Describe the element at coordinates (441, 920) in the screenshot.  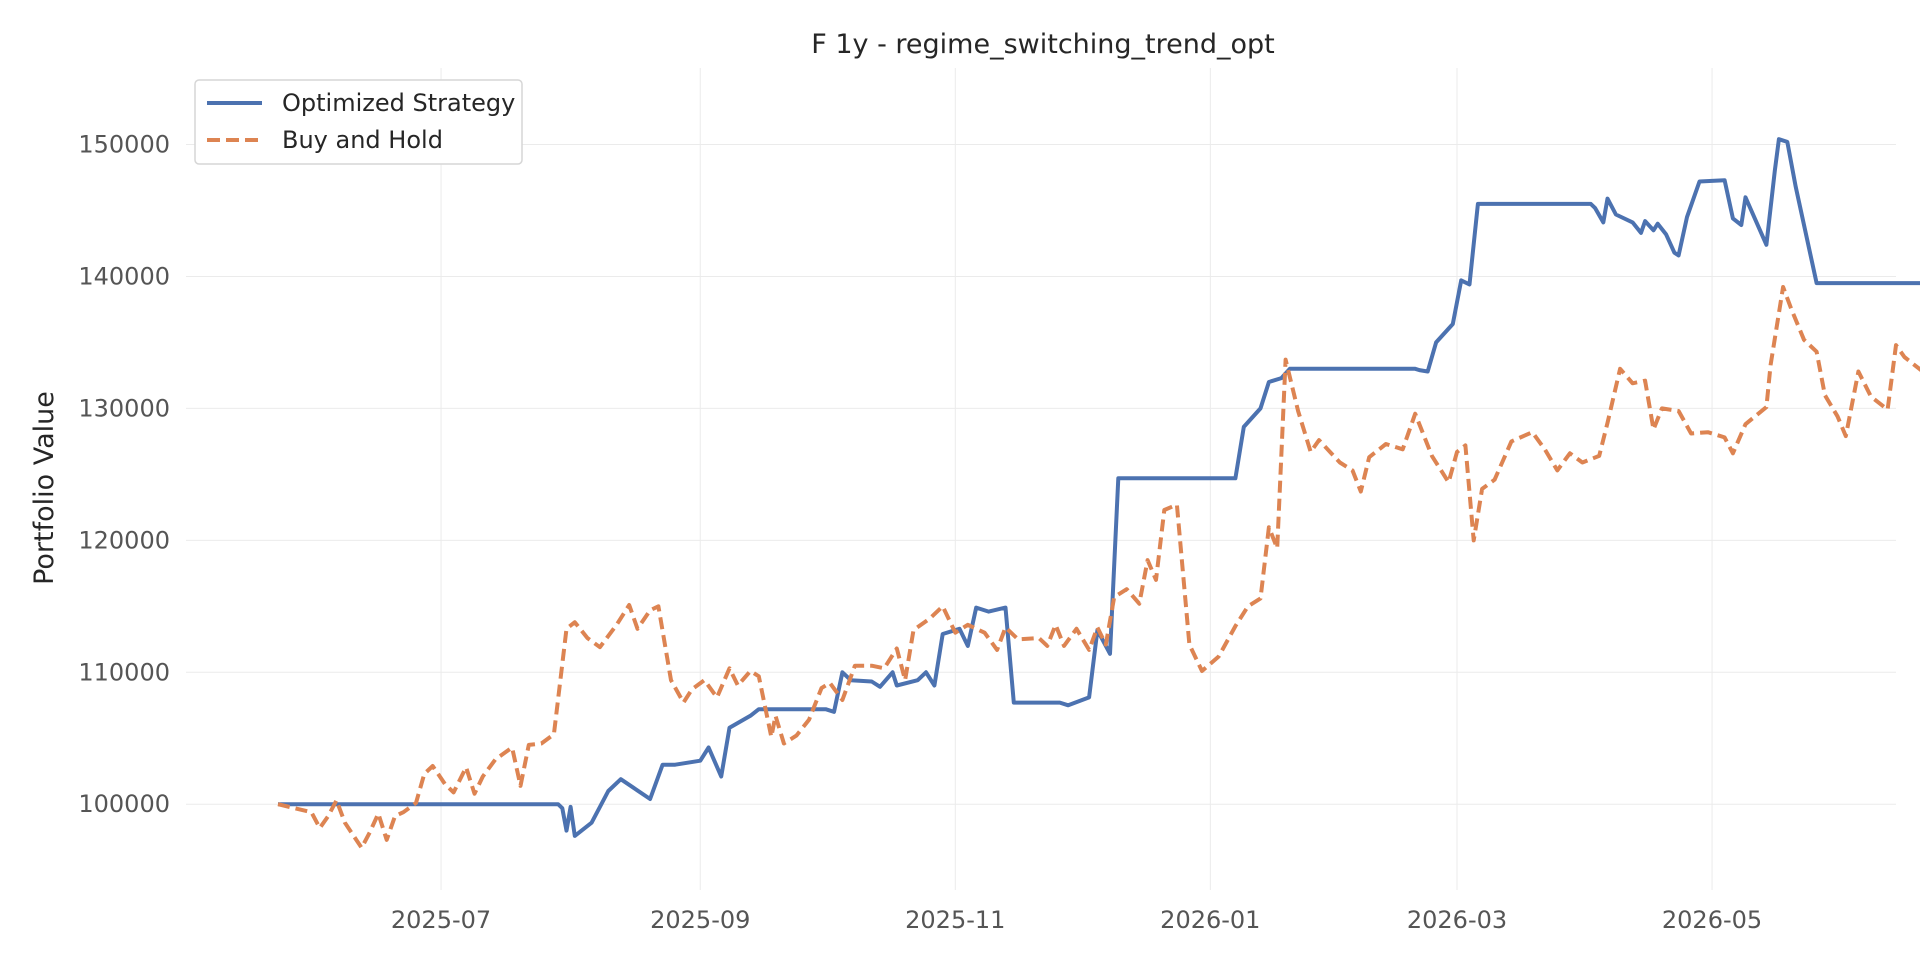
I see `x-tick-label: 2025-07` at that location.